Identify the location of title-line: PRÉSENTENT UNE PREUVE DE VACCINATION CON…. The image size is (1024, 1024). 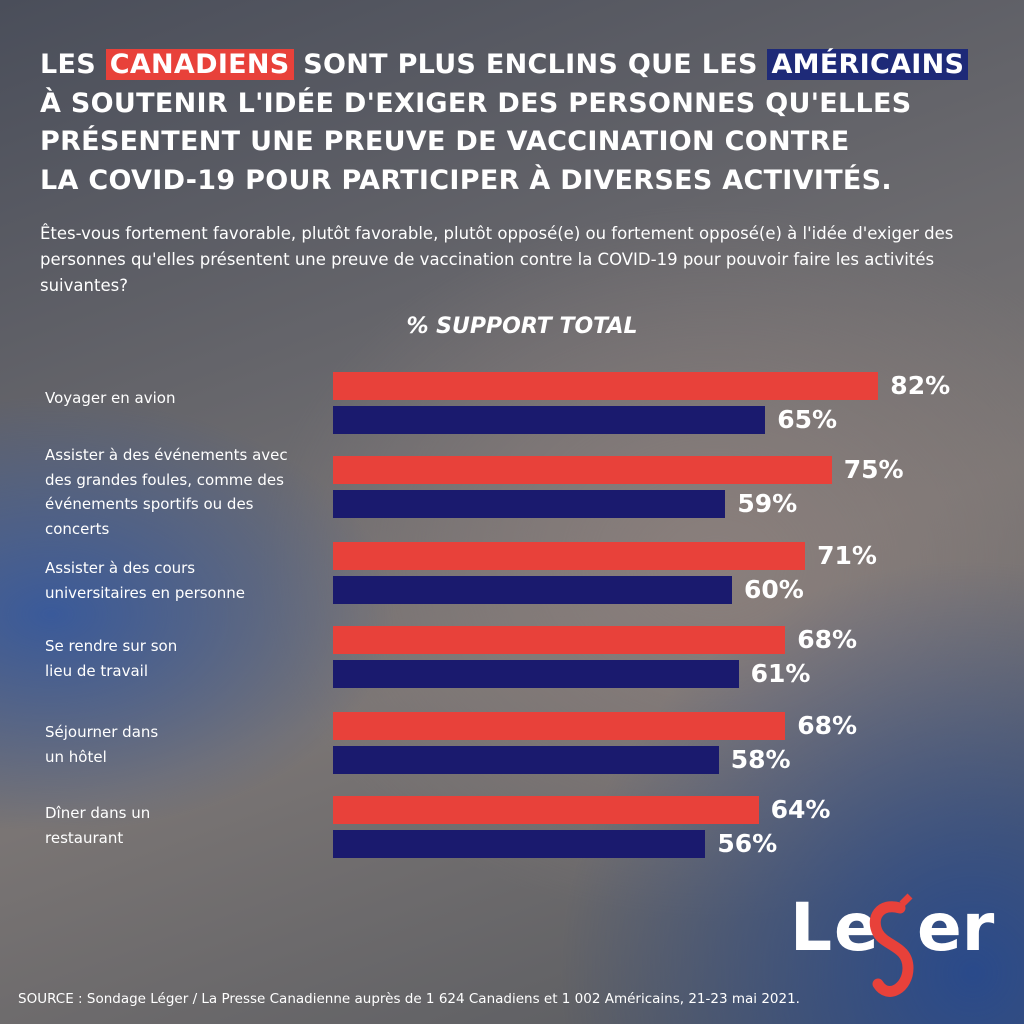
(445, 141).